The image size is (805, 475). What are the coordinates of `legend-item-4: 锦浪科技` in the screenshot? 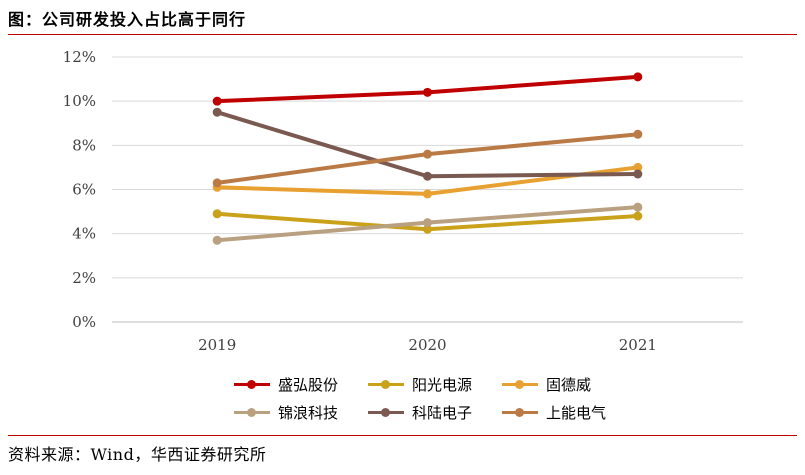 It's located at (299, 412).